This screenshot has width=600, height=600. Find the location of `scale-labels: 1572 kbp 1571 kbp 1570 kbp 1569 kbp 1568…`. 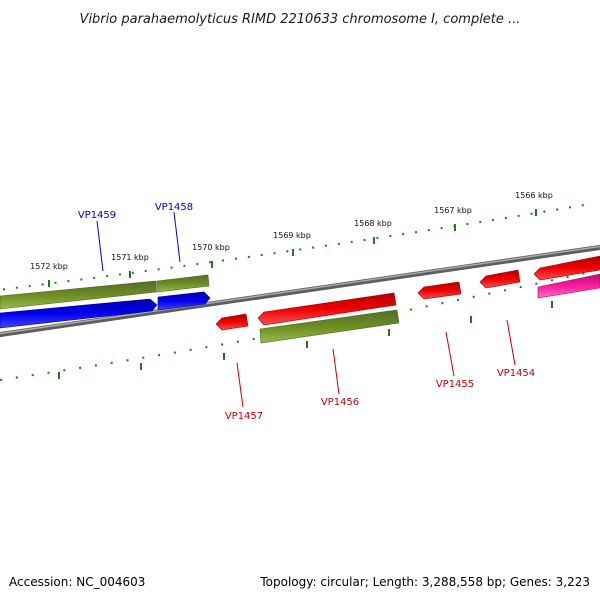

scale-labels: 1572 kbp 1571 kbp 1570 kbp 1569 kbp 1568… is located at coordinates (291, 231).